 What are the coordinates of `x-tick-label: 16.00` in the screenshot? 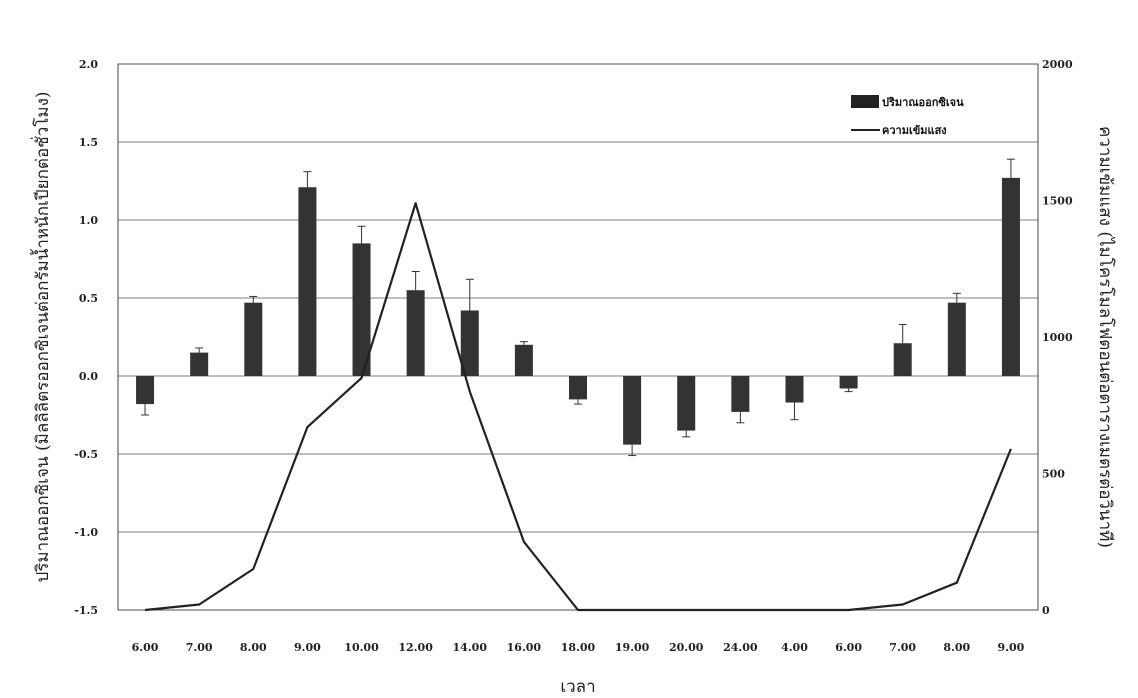 It's located at (524, 647).